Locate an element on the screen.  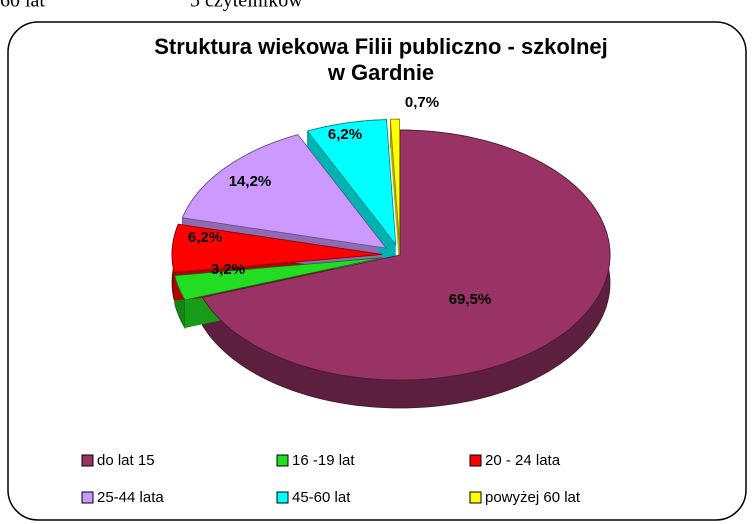
legend-label: 16 -19 lat is located at coordinates (323, 460).